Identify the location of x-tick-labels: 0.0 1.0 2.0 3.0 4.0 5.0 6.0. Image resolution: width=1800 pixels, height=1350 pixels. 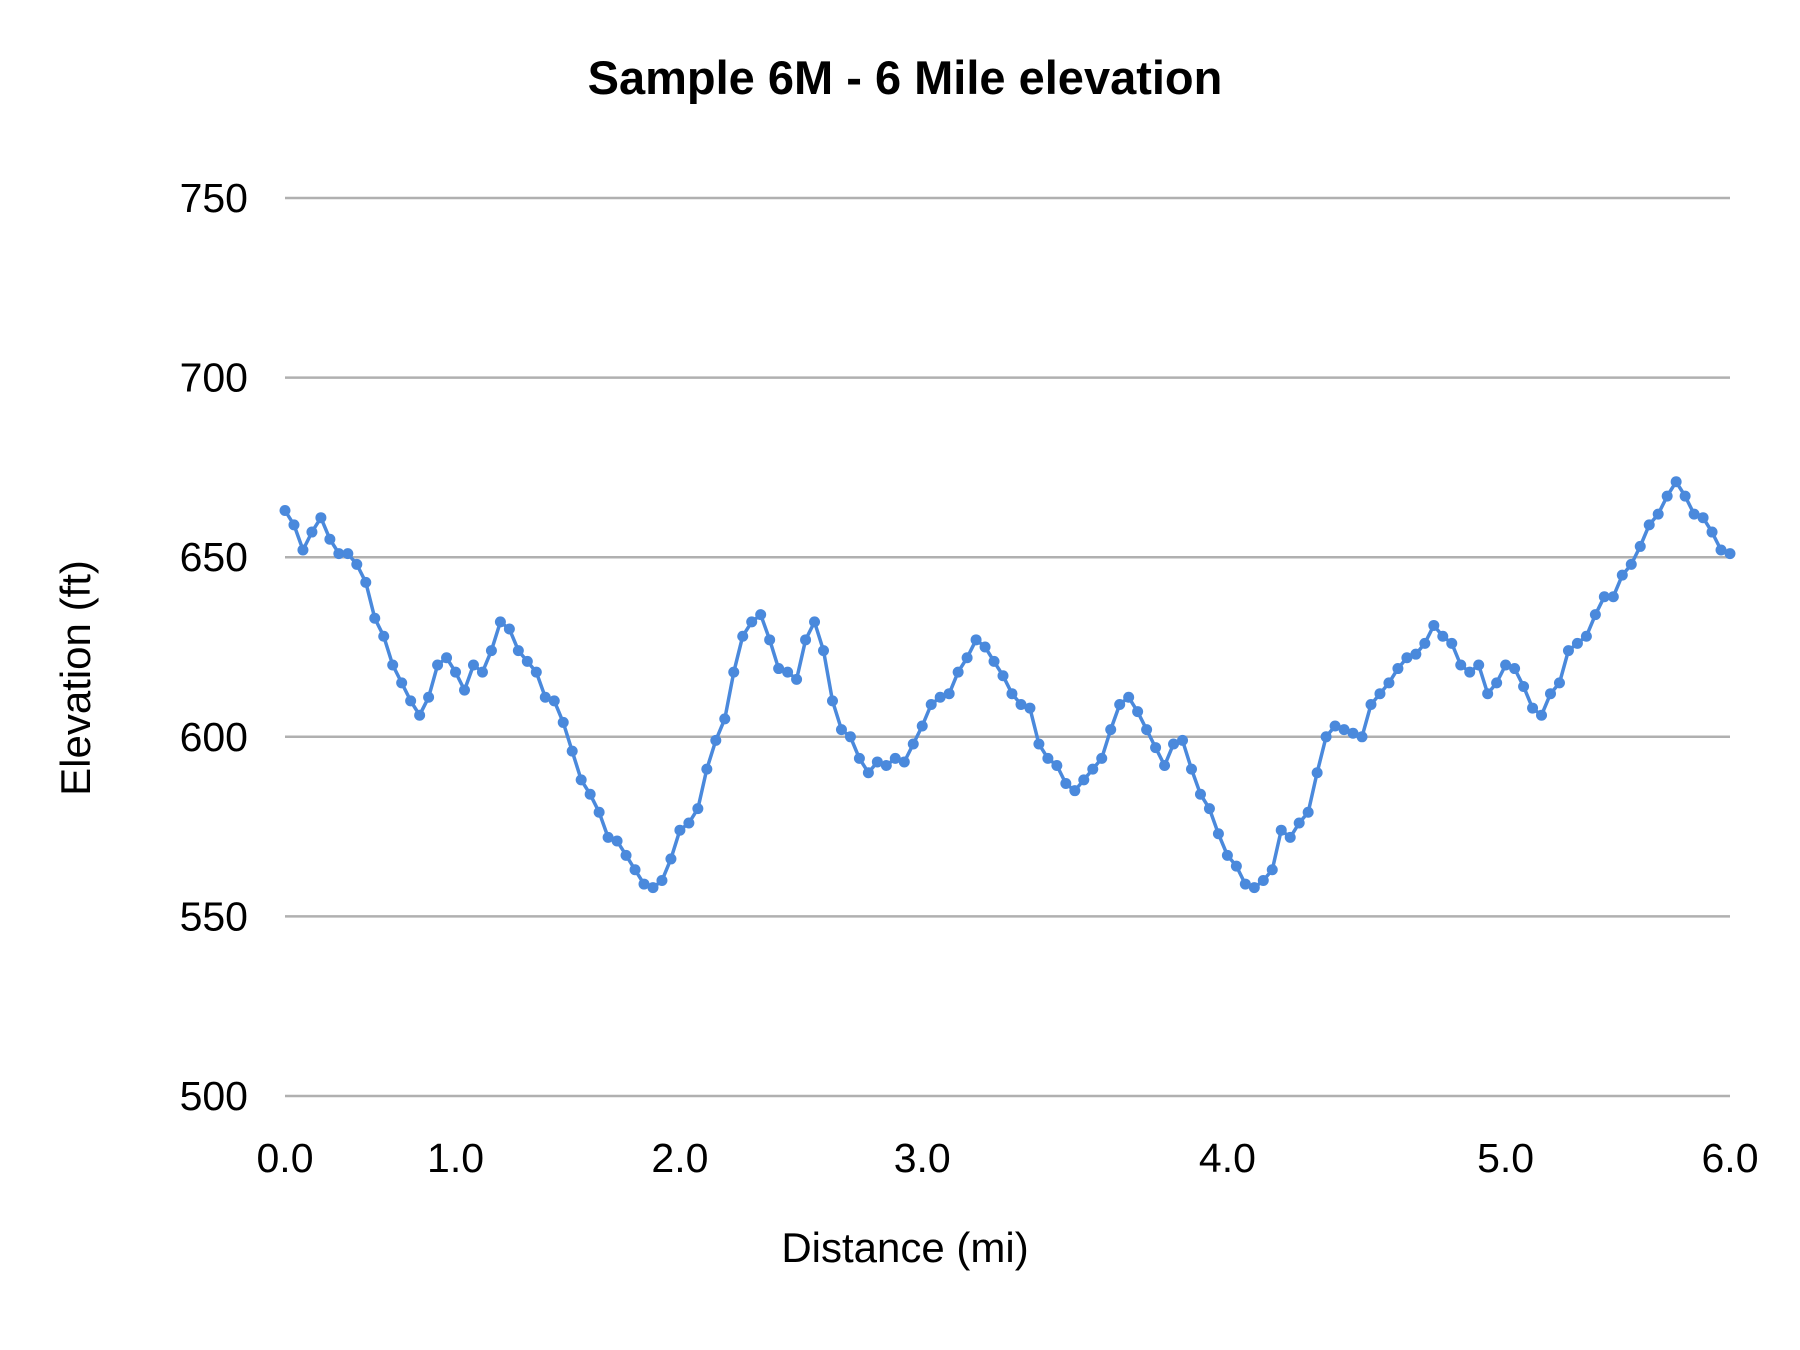
(1008, 1158).